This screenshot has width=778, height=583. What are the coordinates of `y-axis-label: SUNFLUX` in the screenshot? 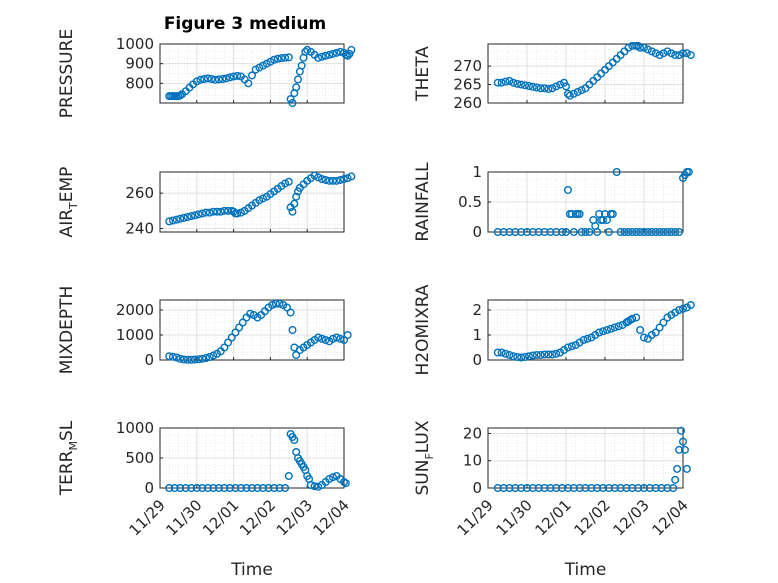 It's located at (424, 457).